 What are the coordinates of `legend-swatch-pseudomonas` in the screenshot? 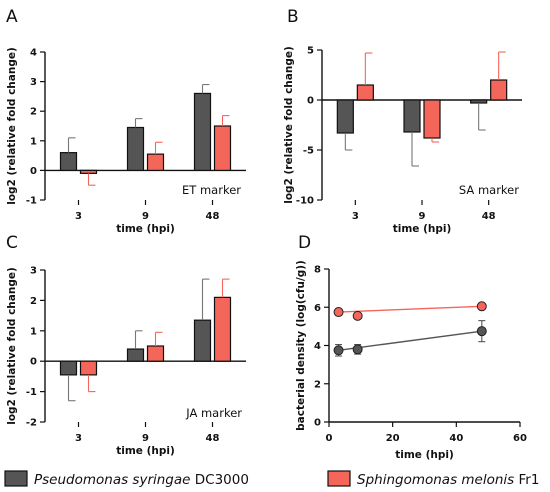 It's located at (16, 478).